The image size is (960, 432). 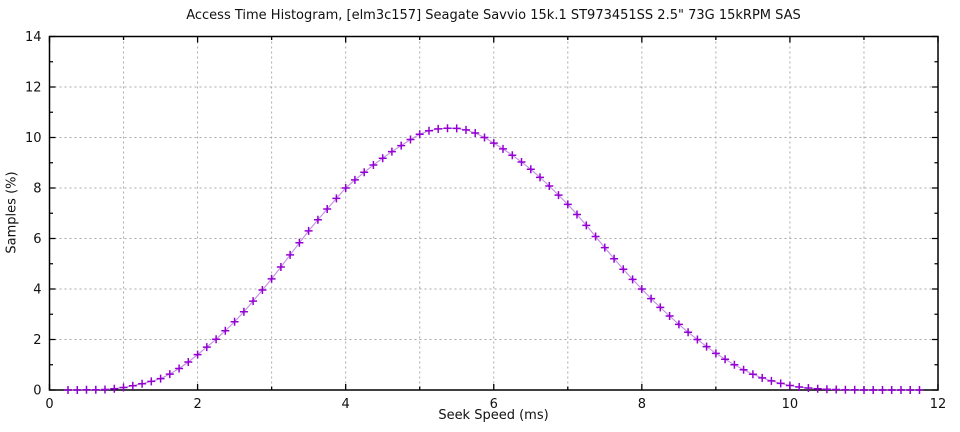 I want to click on x-tick-label: 2, so click(x=197, y=404).